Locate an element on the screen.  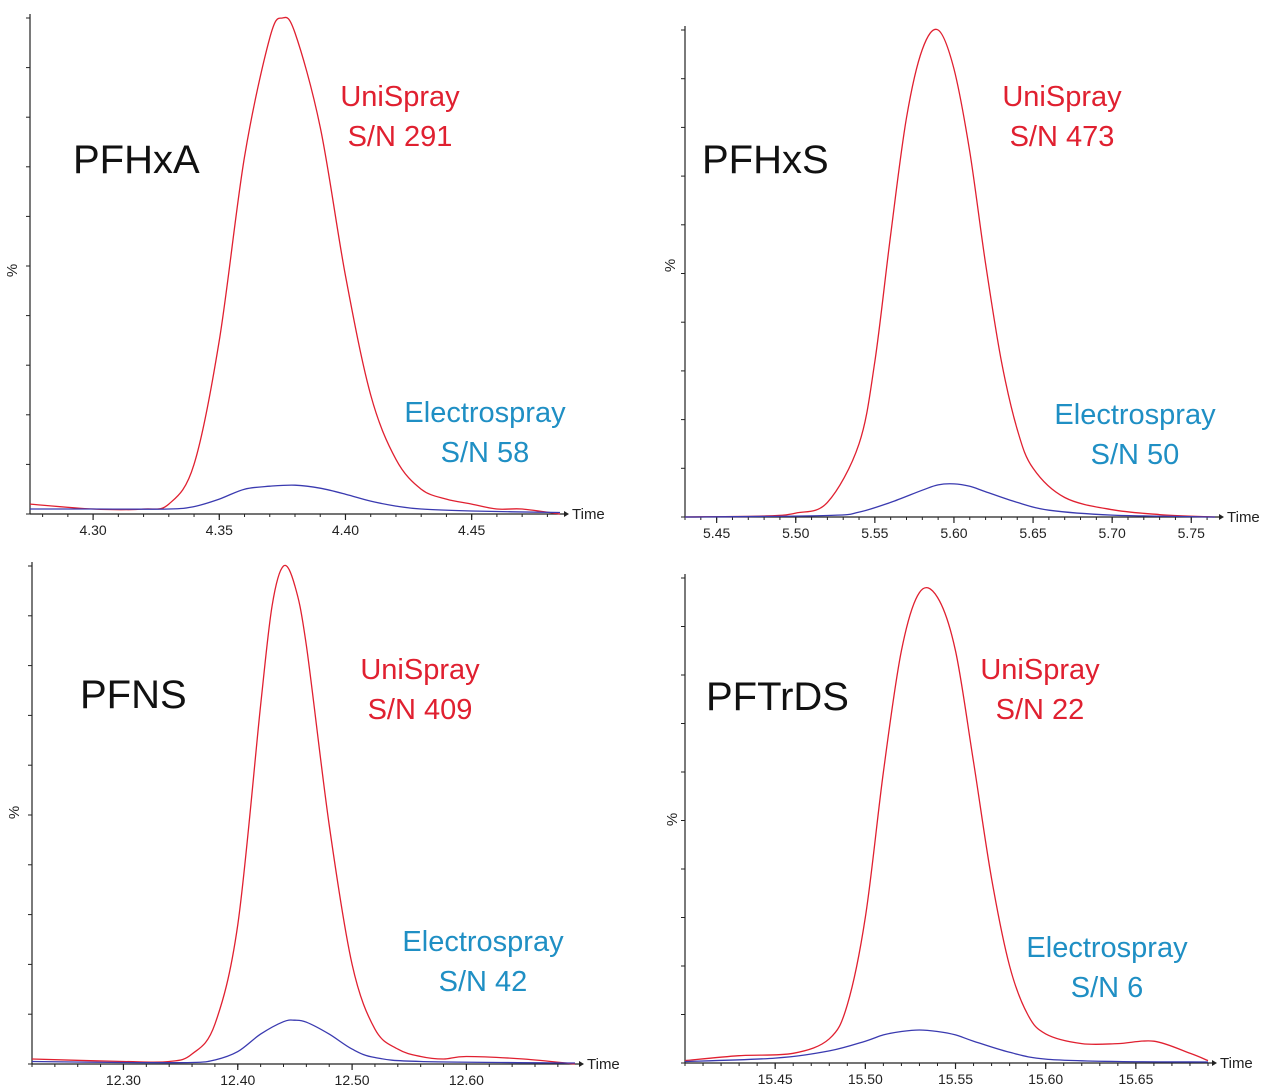
x-tick-label: 12.40 is located at coordinates (237, 1080).